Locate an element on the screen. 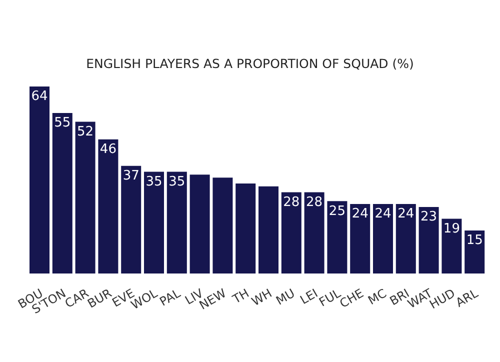 The image size is (500, 362). x-tick-label: TH is located at coordinates (240, 296).